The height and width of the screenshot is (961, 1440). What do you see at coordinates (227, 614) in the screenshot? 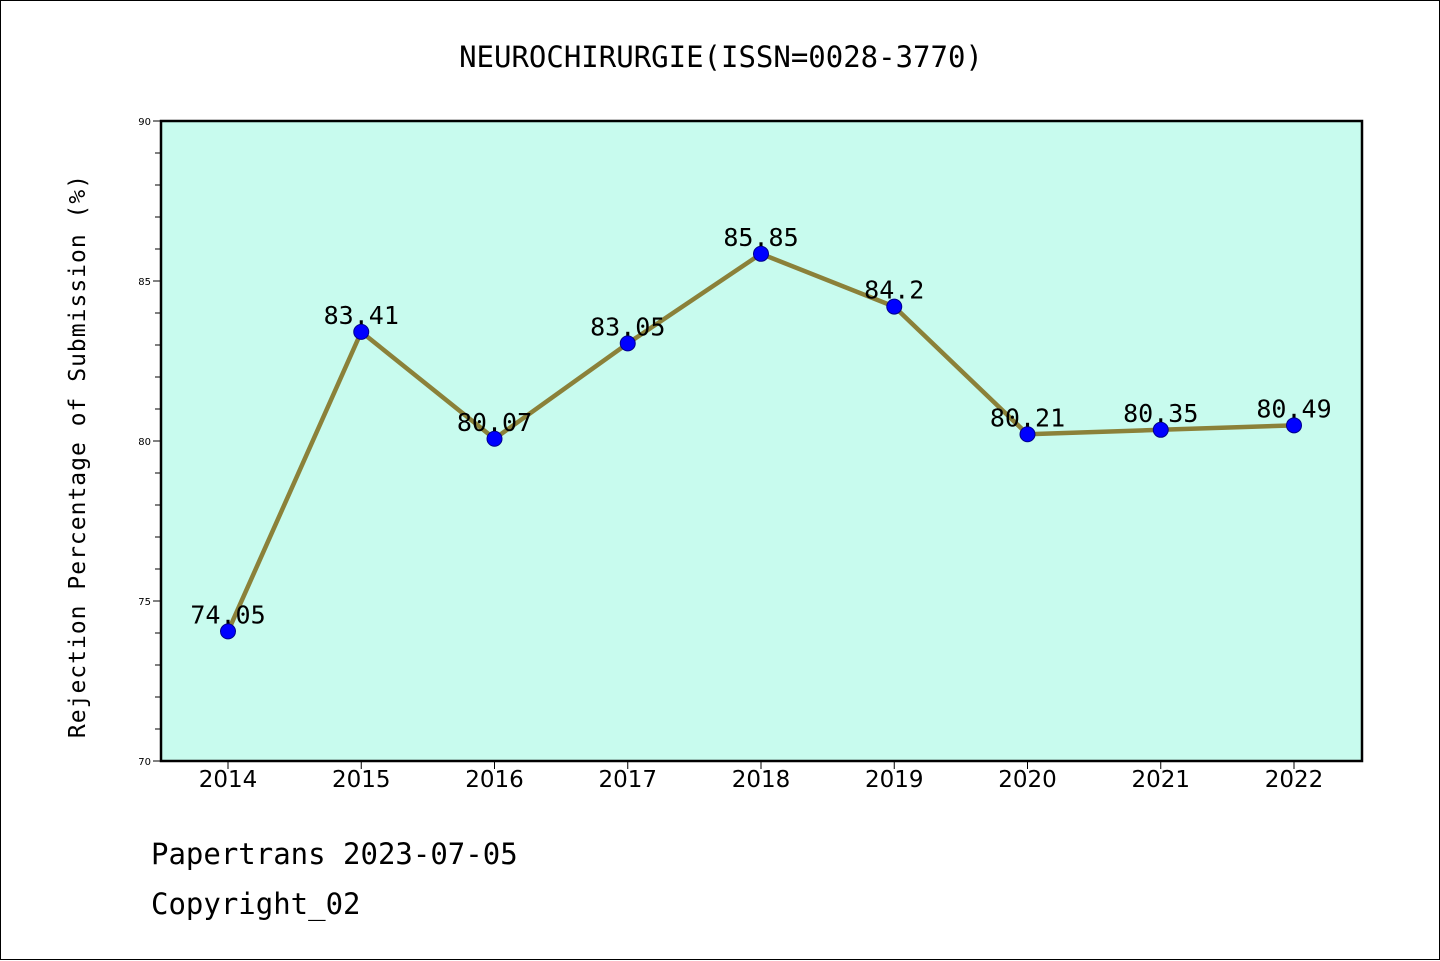
I see `data-label: 74.05` at bounding box center [227, 614].